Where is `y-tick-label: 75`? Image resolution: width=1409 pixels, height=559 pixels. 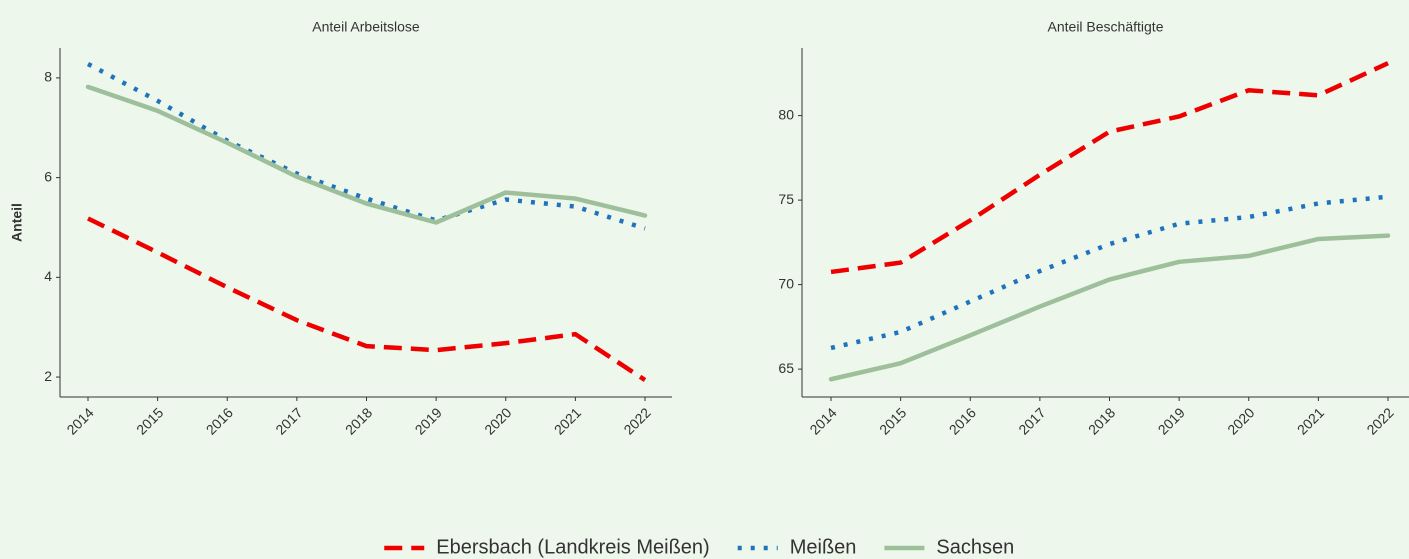
y-tick-label: 75 is located at coordinates (786, 199).